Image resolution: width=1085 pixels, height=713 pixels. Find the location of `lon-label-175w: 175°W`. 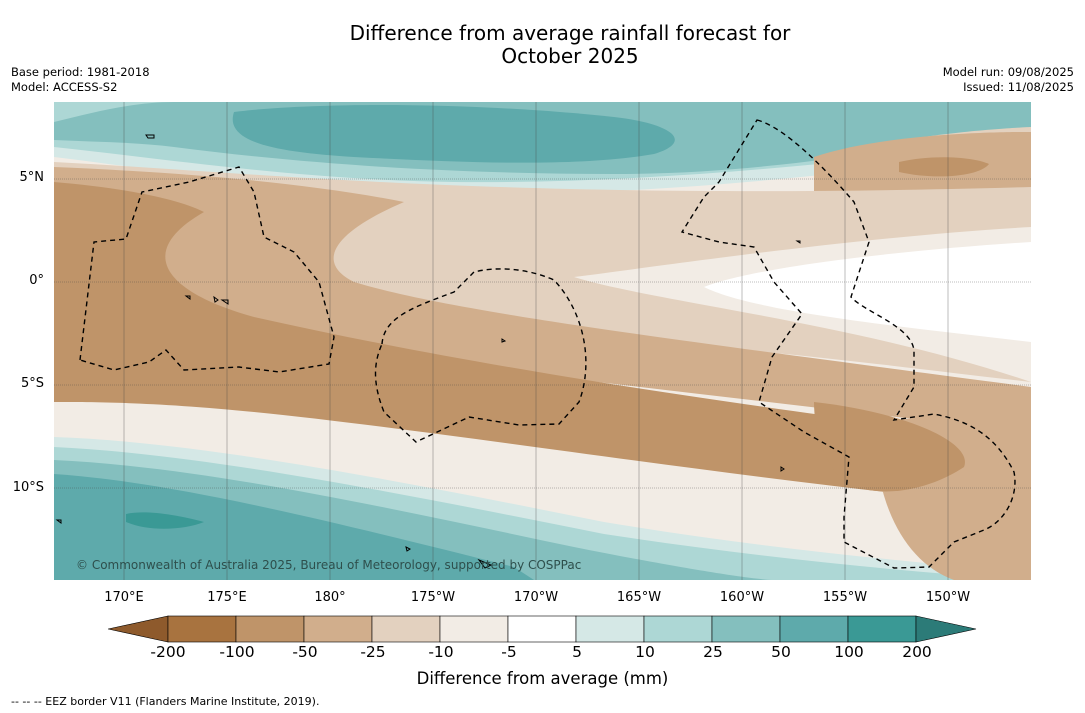

lon-label-175w: 175°W is located at coordinates (433, 597).